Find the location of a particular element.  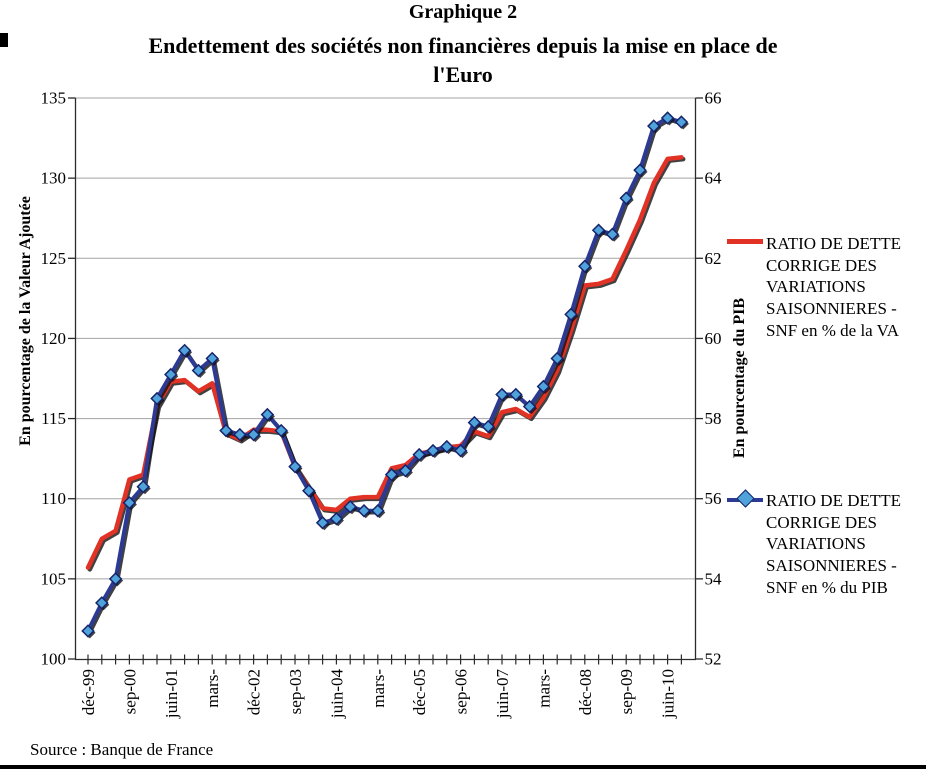

legend-va-line5: SNF en % de la VA is located at coordinates (833, 330).